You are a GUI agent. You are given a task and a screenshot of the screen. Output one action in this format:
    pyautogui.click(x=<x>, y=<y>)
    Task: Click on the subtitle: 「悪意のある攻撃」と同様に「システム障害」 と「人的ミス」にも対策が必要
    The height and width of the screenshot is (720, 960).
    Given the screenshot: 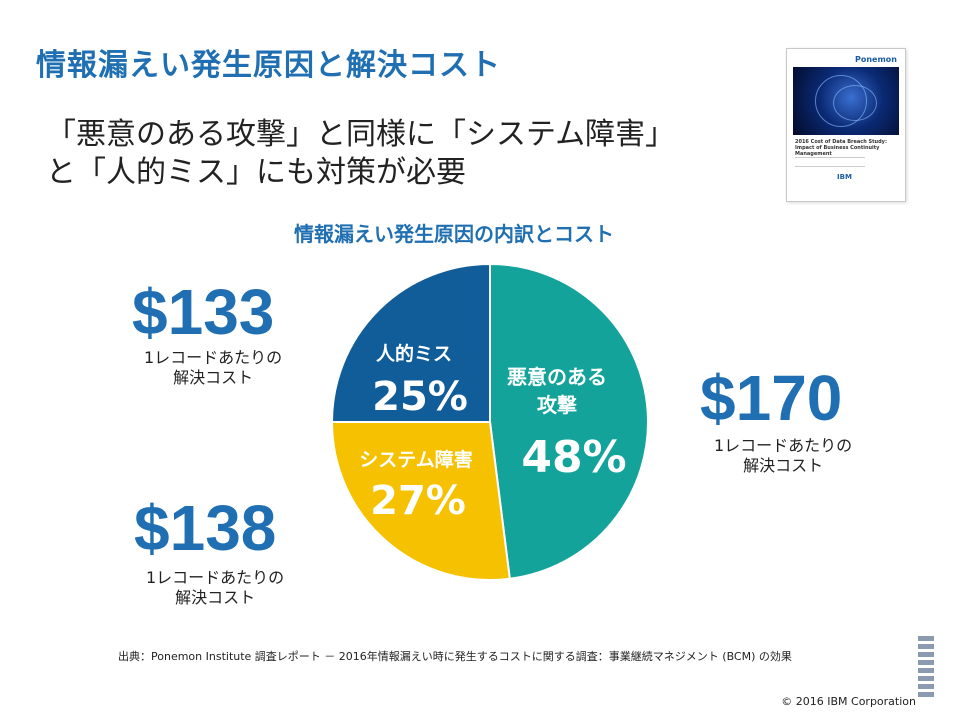 What is the action you would take?
    pyautogui.click(x=411, y=154)
    